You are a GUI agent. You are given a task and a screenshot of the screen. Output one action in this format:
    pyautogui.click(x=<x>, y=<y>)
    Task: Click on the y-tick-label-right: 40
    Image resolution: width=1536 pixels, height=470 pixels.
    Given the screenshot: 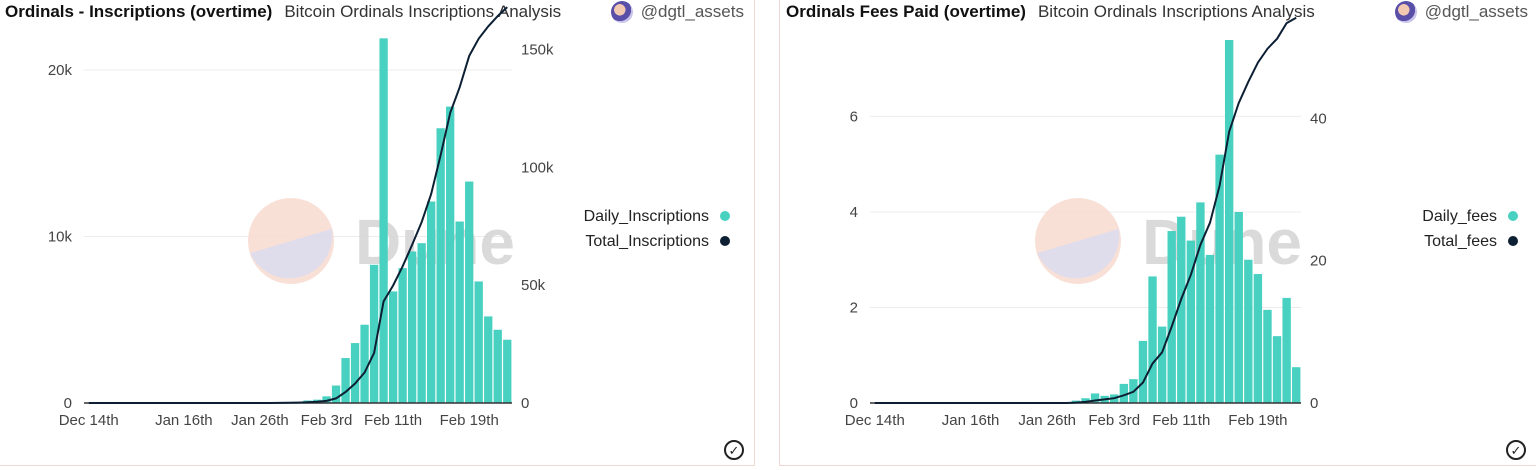 What is the action you would take?
    pyautogui.click(x=1318, y=118)
    